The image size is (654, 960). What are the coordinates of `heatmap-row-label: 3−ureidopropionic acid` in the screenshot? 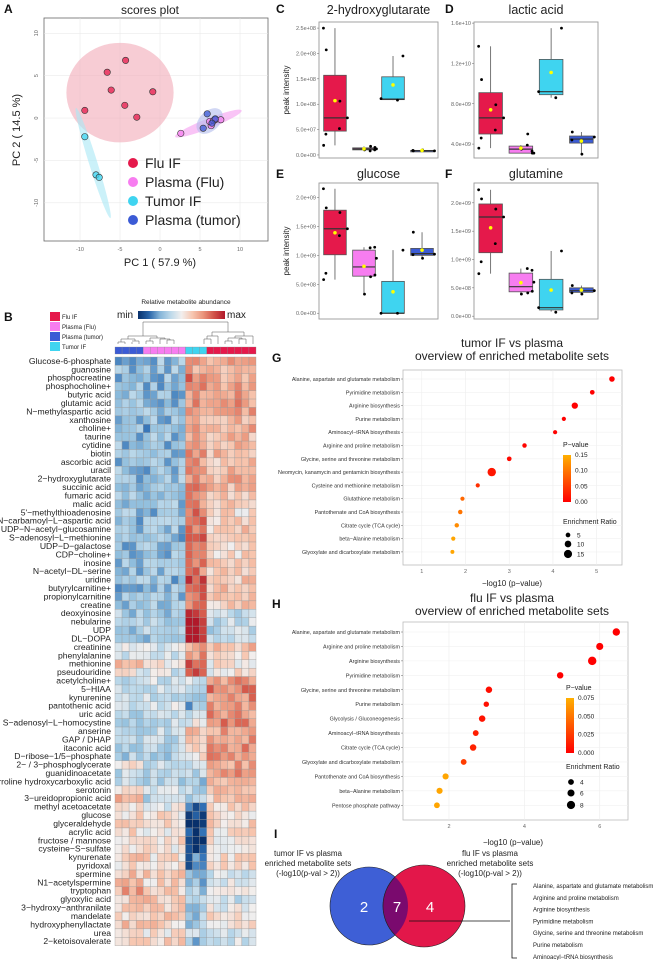 It's located at (67, 798).